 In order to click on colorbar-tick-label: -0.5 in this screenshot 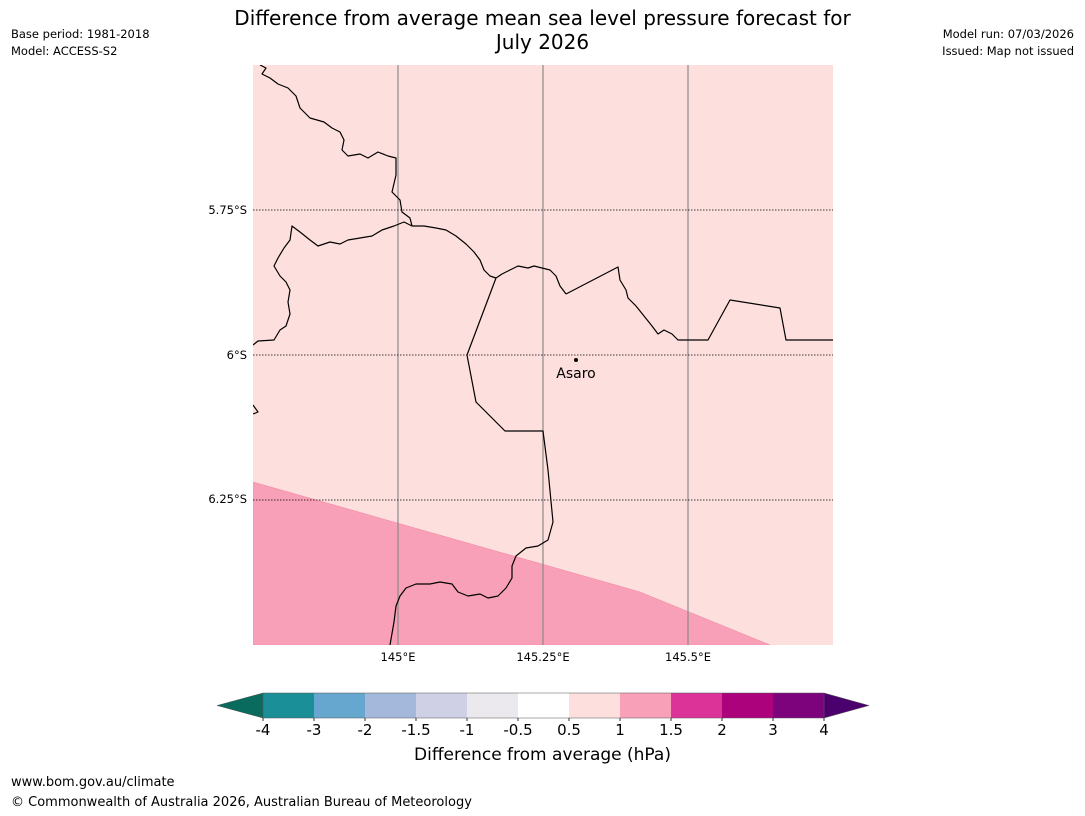, I will do `click(517, 730)`.